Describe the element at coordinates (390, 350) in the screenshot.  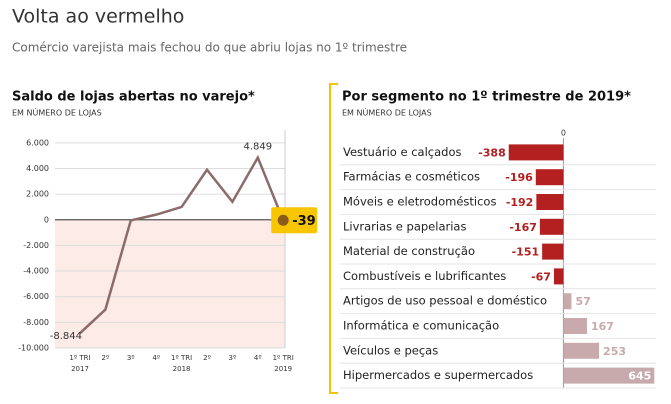
I see `category-label: Veículos e peças` at that location.